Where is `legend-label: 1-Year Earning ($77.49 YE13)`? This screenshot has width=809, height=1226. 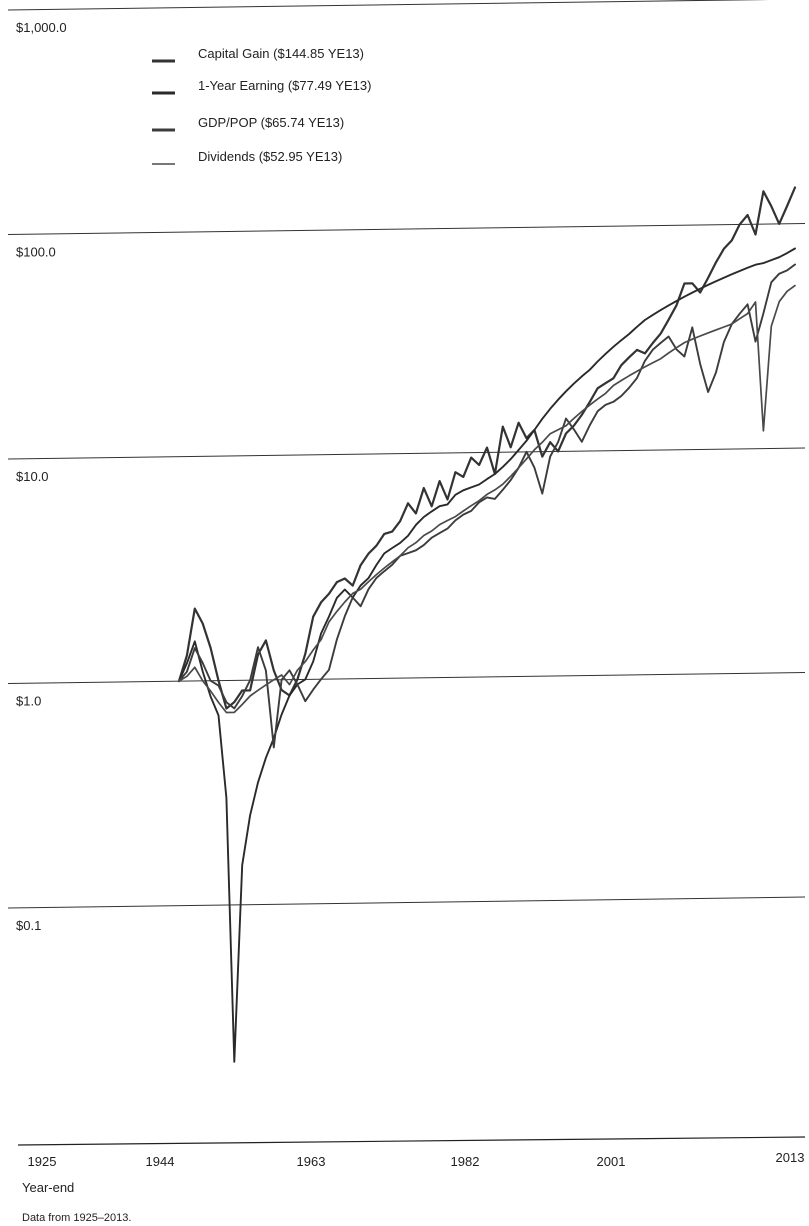 legend-label: 1-Year Earning ($77.49 YE13) is located at coordinates (284, 85).